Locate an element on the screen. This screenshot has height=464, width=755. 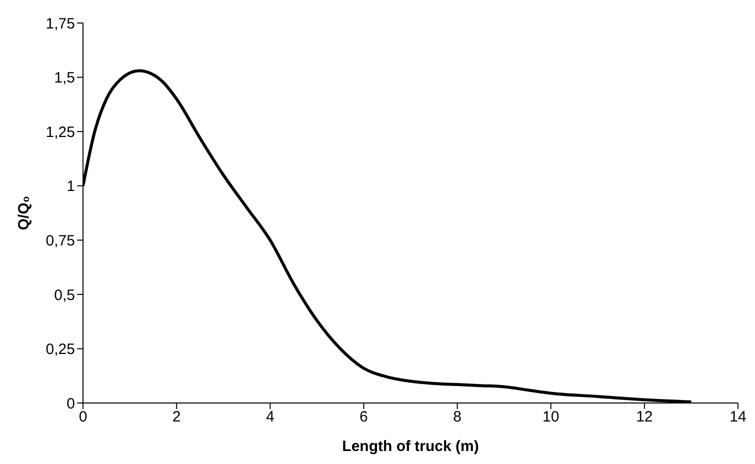
y-tick-label: 0,5 is located at coordinates (64, 295).